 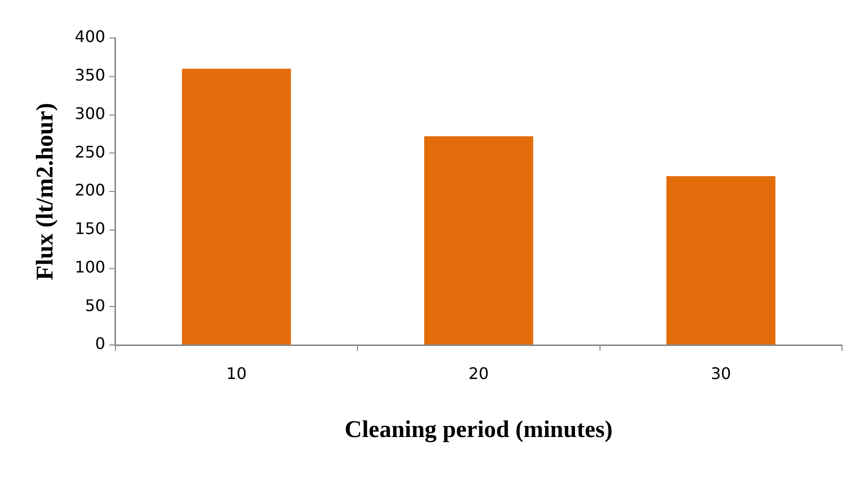 What do you see at coordinates (236, 373) in the screenshot?
I see `x-tick-label: 10` at bounding box center [236, 373].